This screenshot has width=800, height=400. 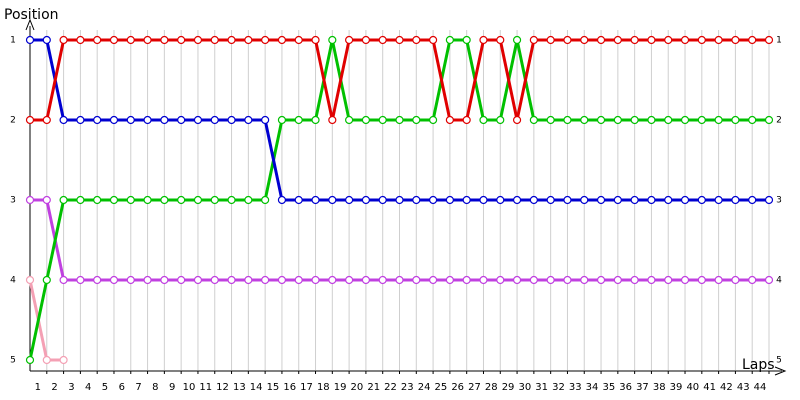 What do you see at coordinates (13, 121) in the screenshot?
I see `y-tick-label: 2` at bounding box center [13, 121].